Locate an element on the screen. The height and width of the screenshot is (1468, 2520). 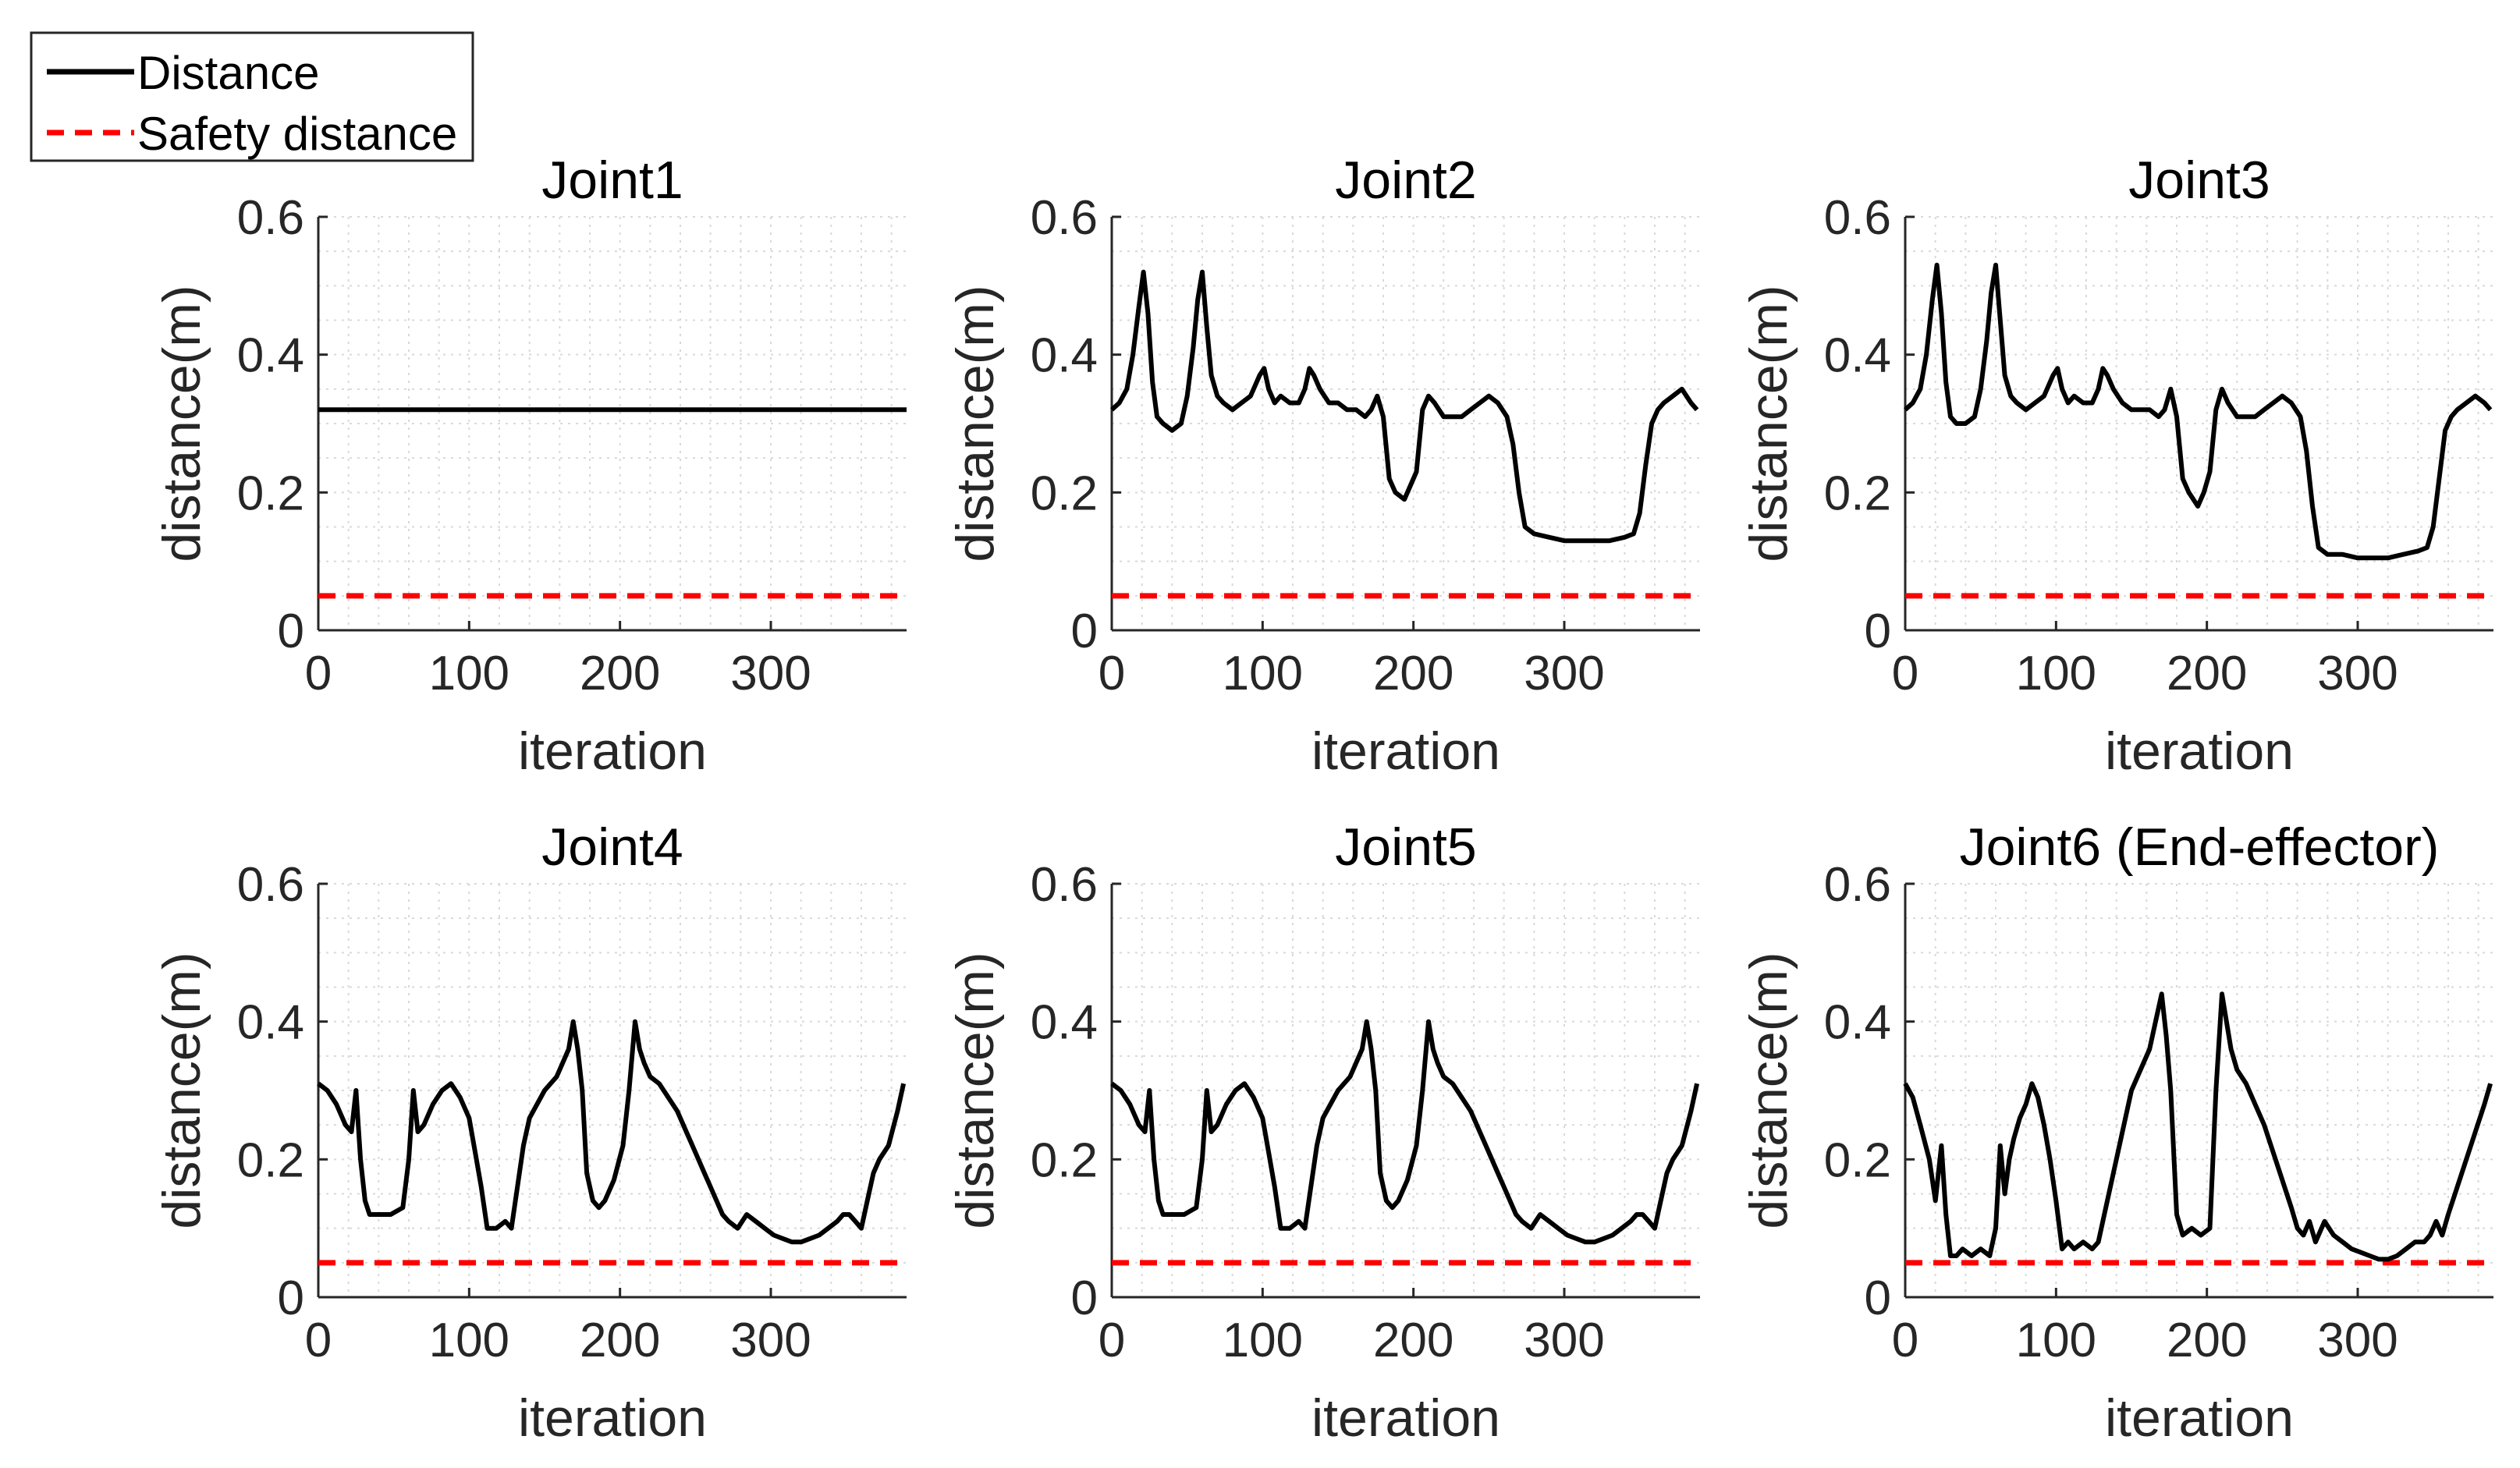
subplot-title: Joint2 is located at coordinates (1405, 180).